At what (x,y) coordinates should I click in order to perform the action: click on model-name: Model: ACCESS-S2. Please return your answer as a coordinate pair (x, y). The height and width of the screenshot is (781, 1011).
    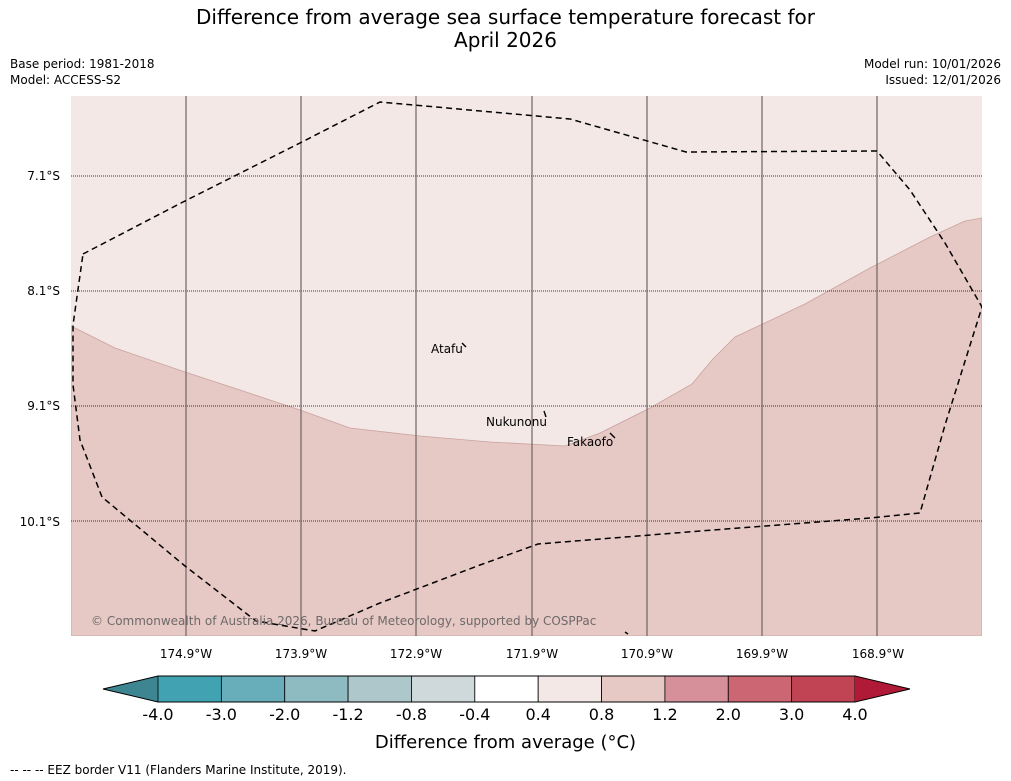
    Looking at the image, I should click on (66, 80).